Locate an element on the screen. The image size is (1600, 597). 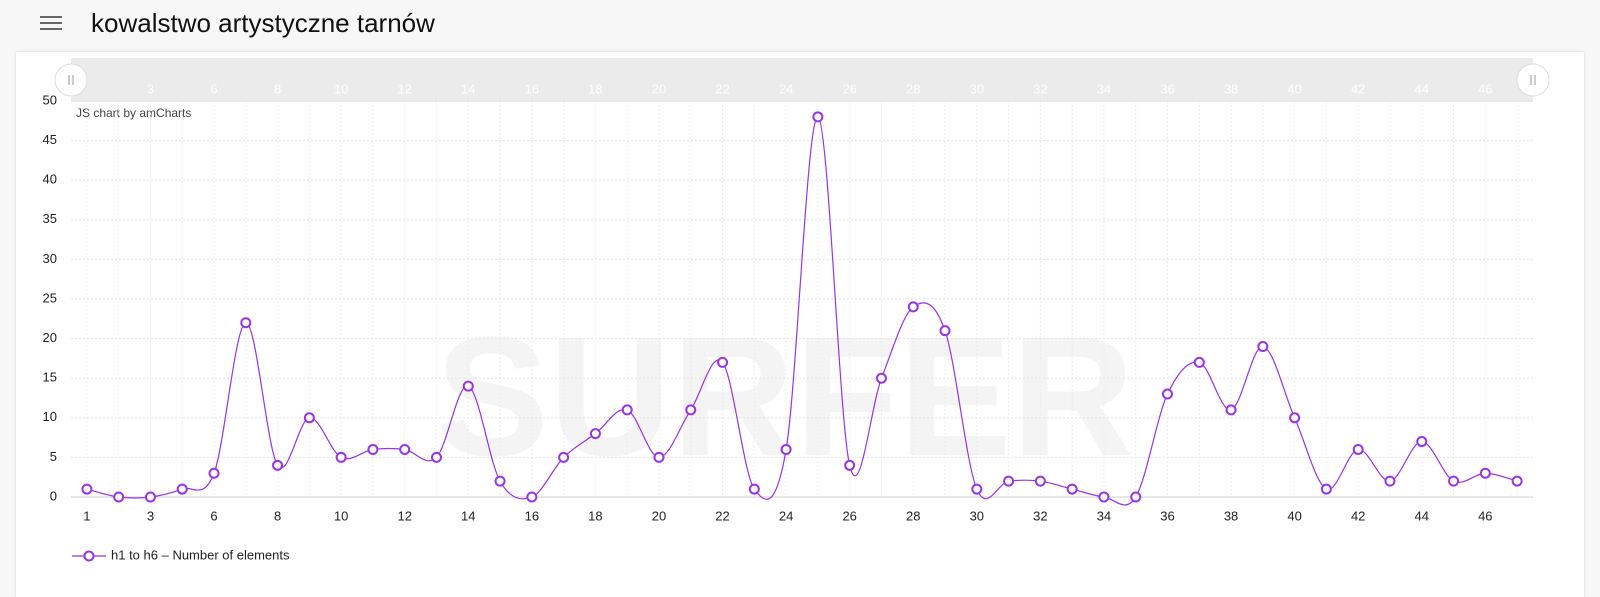
y-tick-label: 20 is located at coordinates (50, 337).